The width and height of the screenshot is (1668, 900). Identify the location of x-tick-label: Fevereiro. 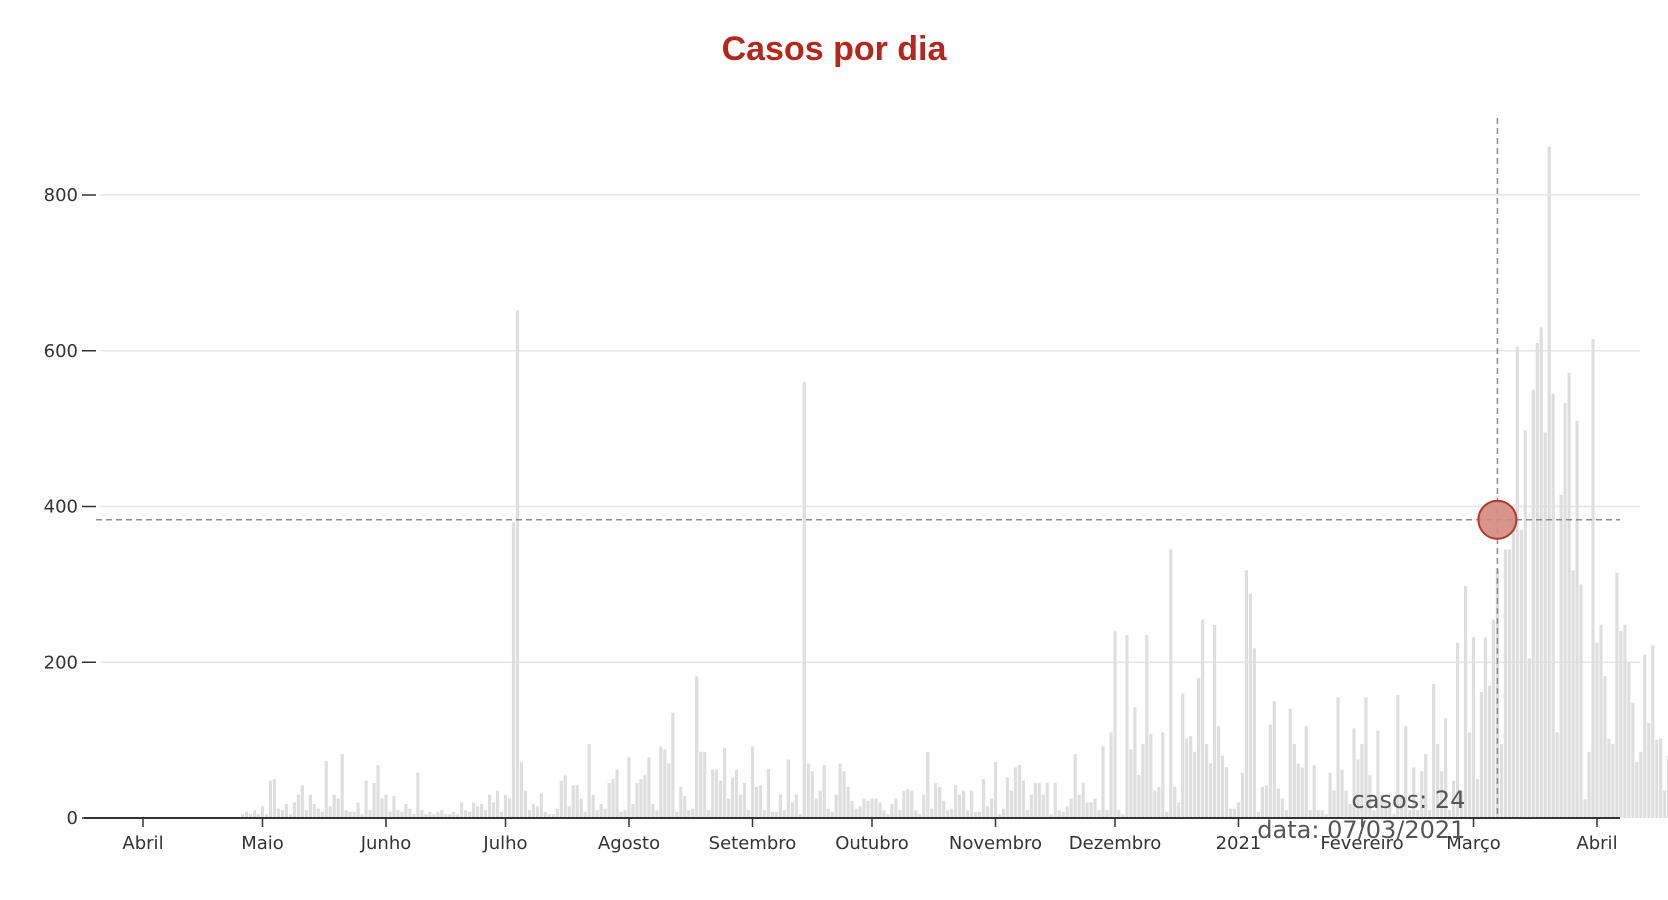
(1361, 843).